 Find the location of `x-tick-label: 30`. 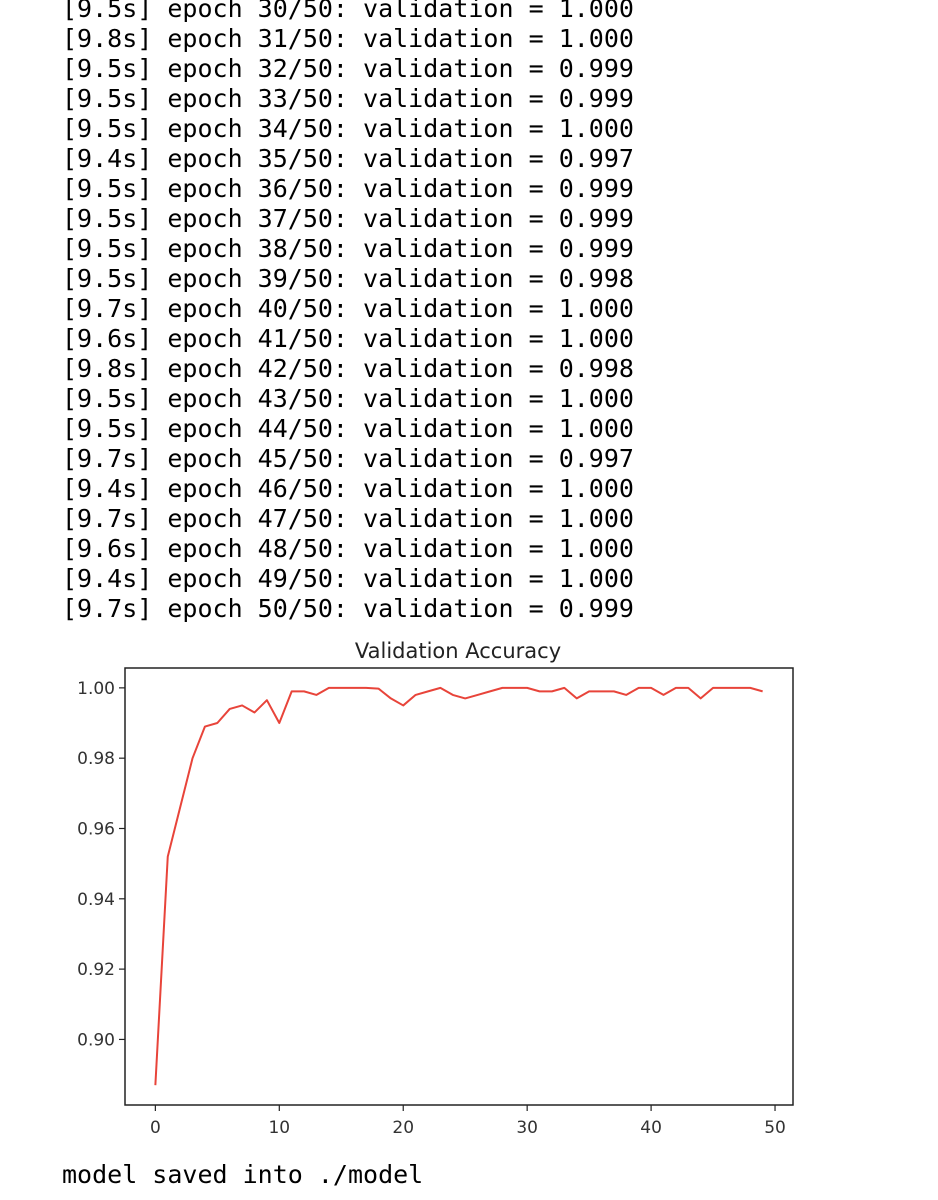

x-tick-label: 30 is located at coordinates (527, 1128).